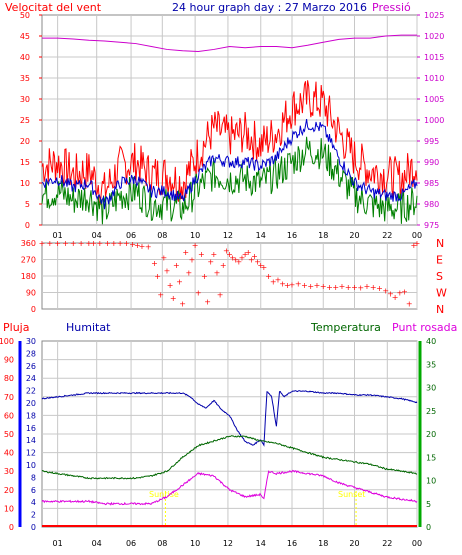  I want to click on rain-tick-label: 0, so click(11, 527).